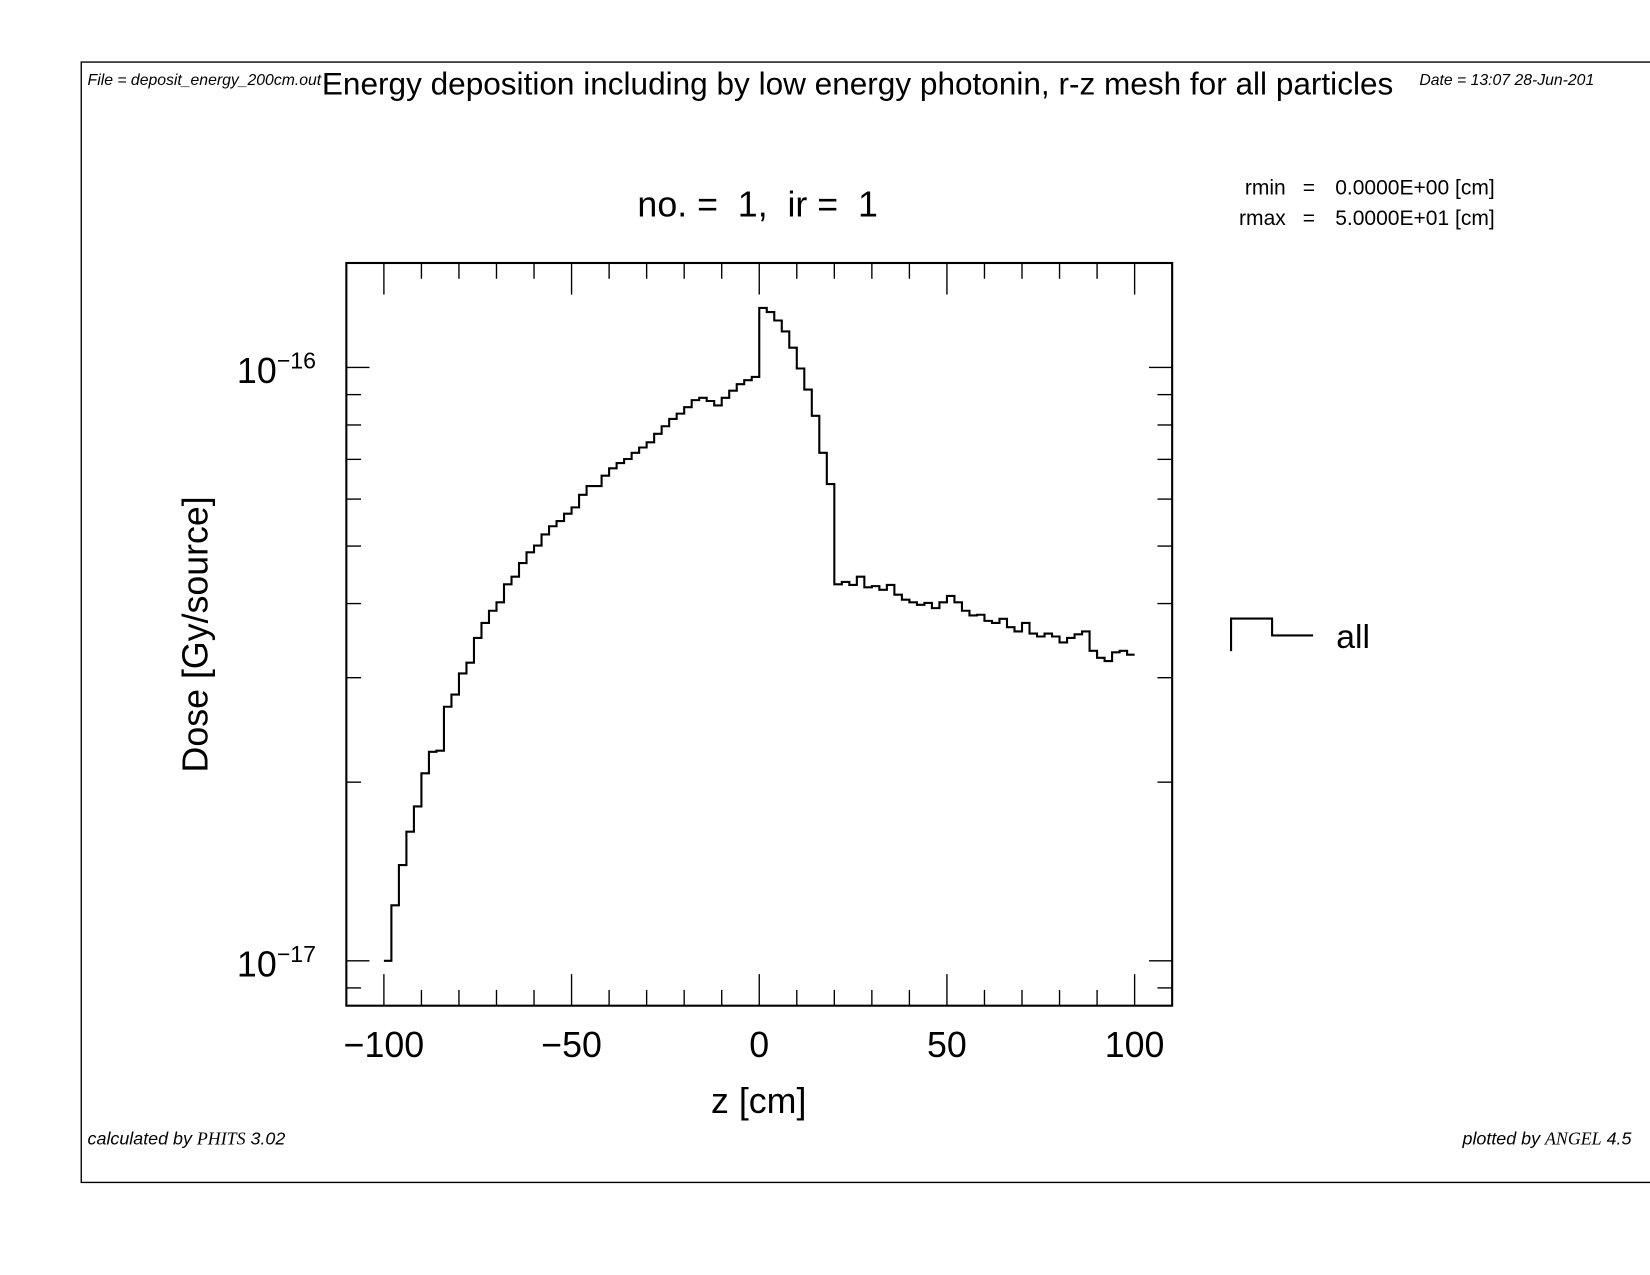  What do you see at coordinates (1414, 188) in the screenshot?
I see `info-rmin-value: 0.0000E+00 [cm]` at bounding box center [1414, 188].